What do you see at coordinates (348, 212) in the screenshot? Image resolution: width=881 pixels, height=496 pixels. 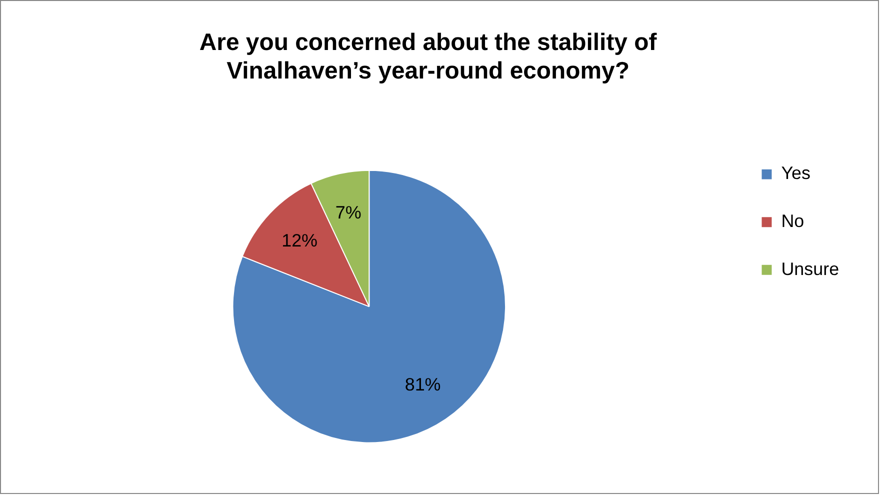 I see `data-label: 7%` at bounding box center [348, 212].